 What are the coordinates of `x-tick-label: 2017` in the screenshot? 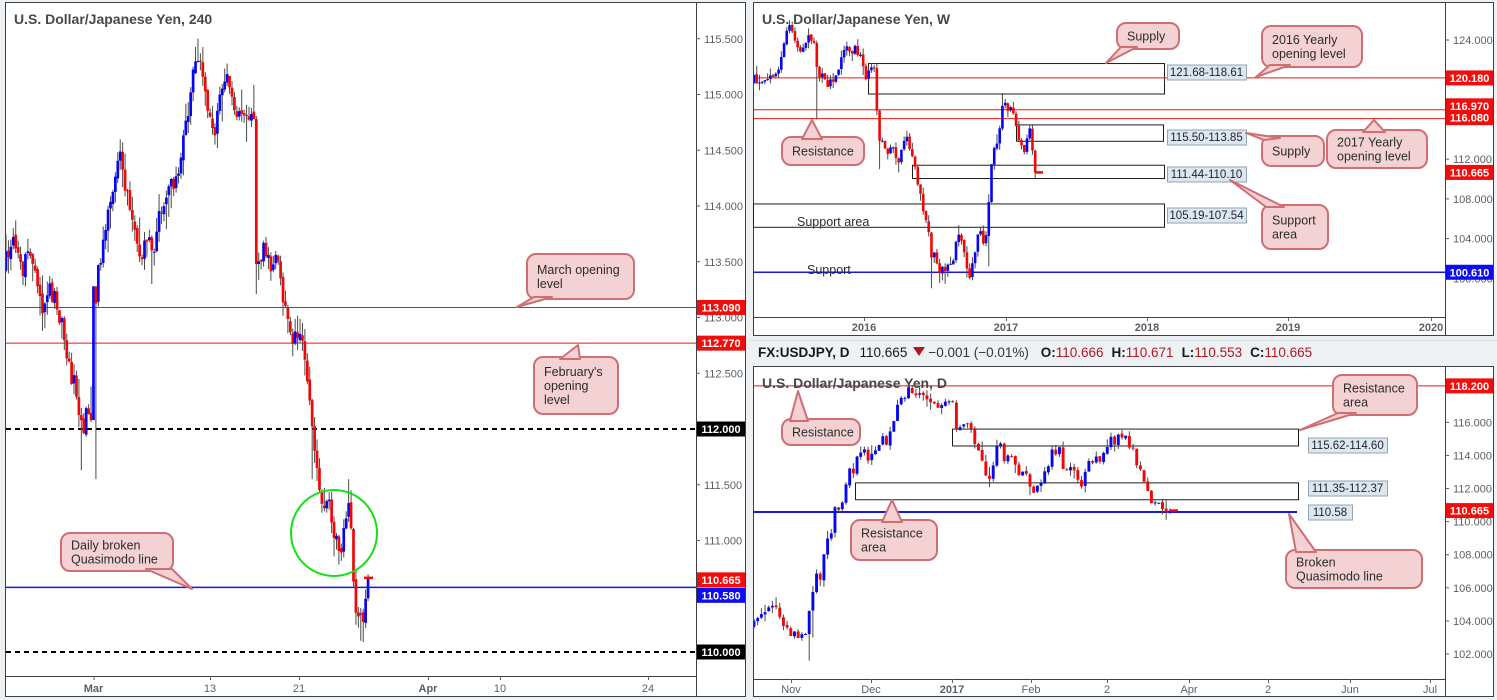 It's located at (1006, 328).